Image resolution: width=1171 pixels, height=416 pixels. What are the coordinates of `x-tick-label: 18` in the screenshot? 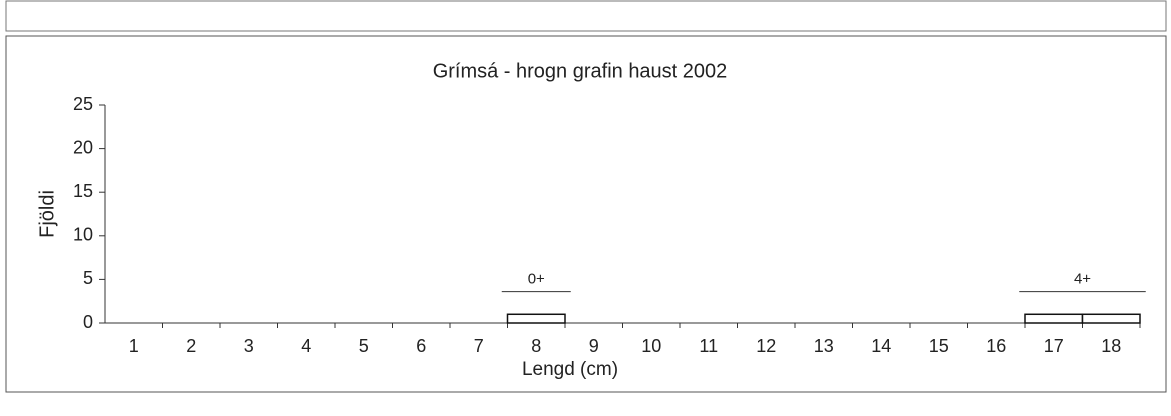 It's located at (1111, 346).